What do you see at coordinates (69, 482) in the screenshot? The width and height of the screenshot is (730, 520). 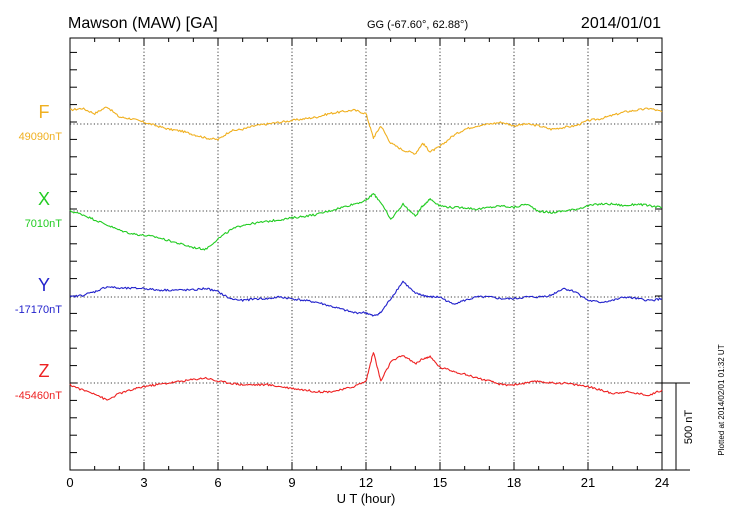 I see `x-tick-label: 0` at bounding box center [69, 482].